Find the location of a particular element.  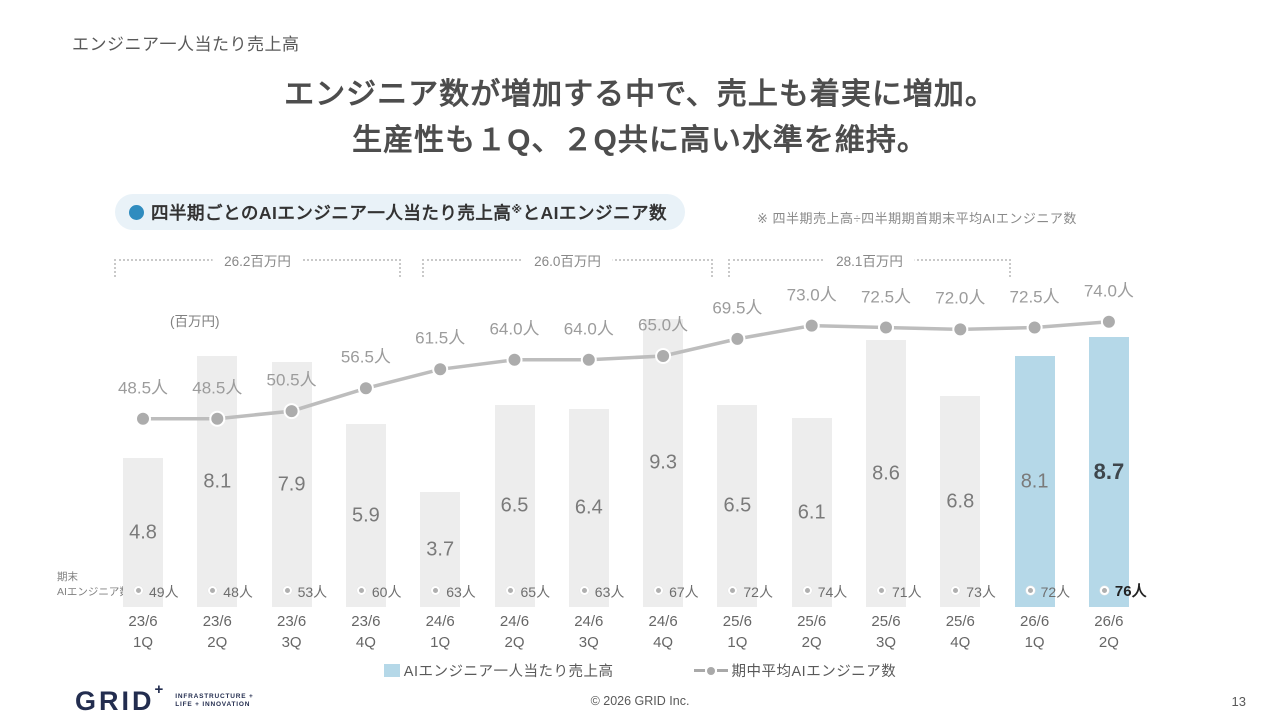

footnote-marker: ※ is located at coordinates (517, 209).